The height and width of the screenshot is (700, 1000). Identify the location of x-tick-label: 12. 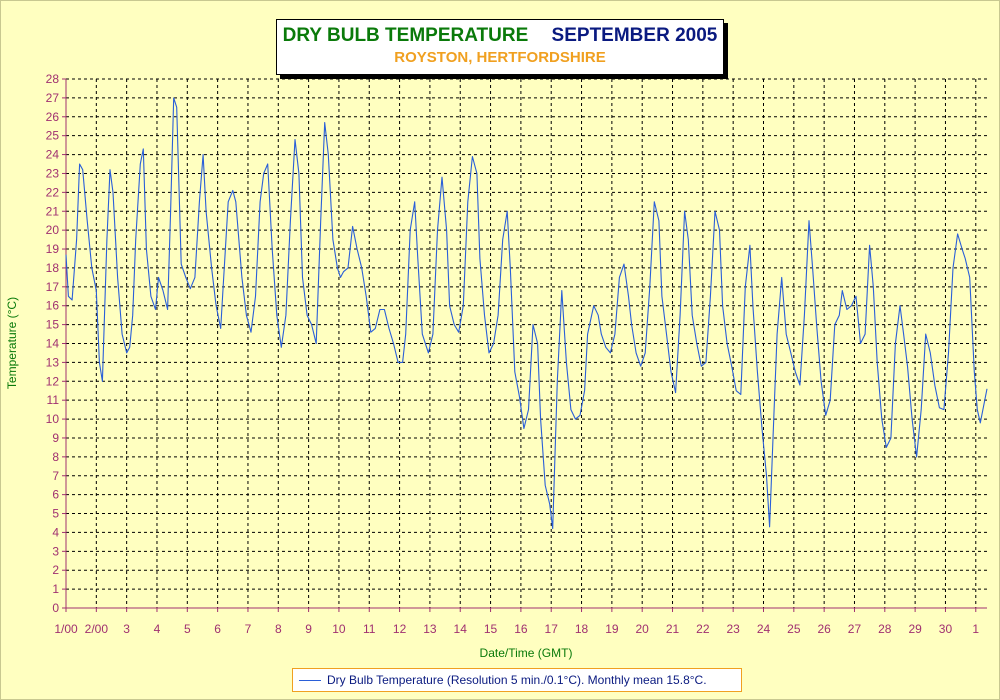
(400, 629).